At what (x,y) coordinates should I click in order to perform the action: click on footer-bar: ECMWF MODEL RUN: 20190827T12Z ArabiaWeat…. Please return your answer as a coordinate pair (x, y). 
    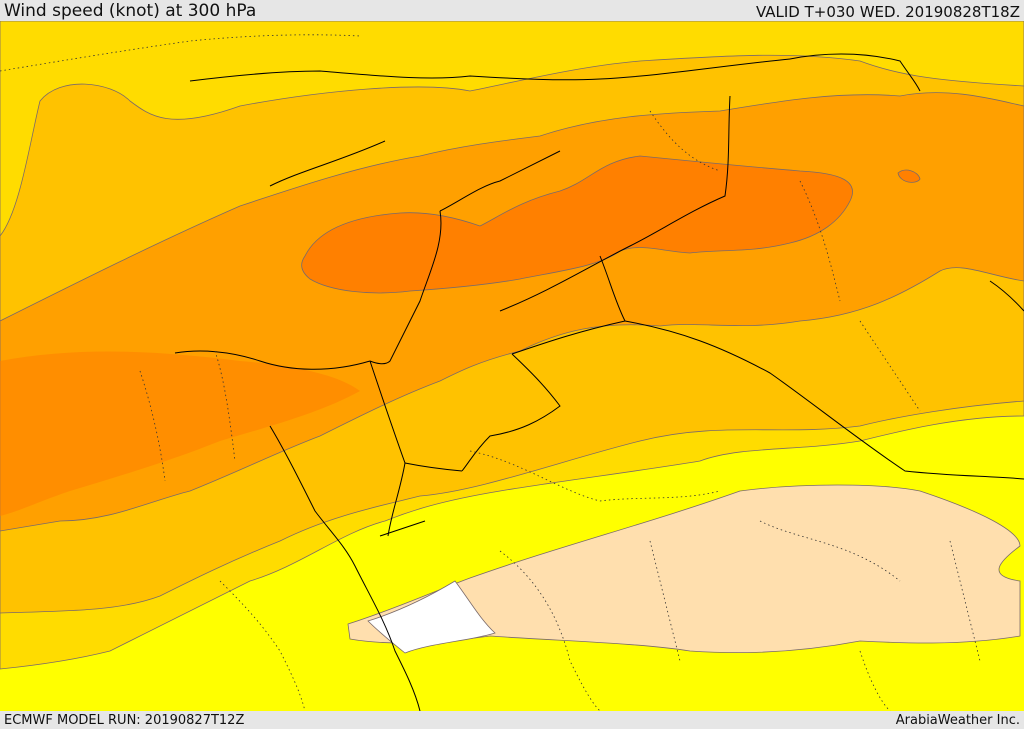
    Looking at the image, I should click on (512, 720).